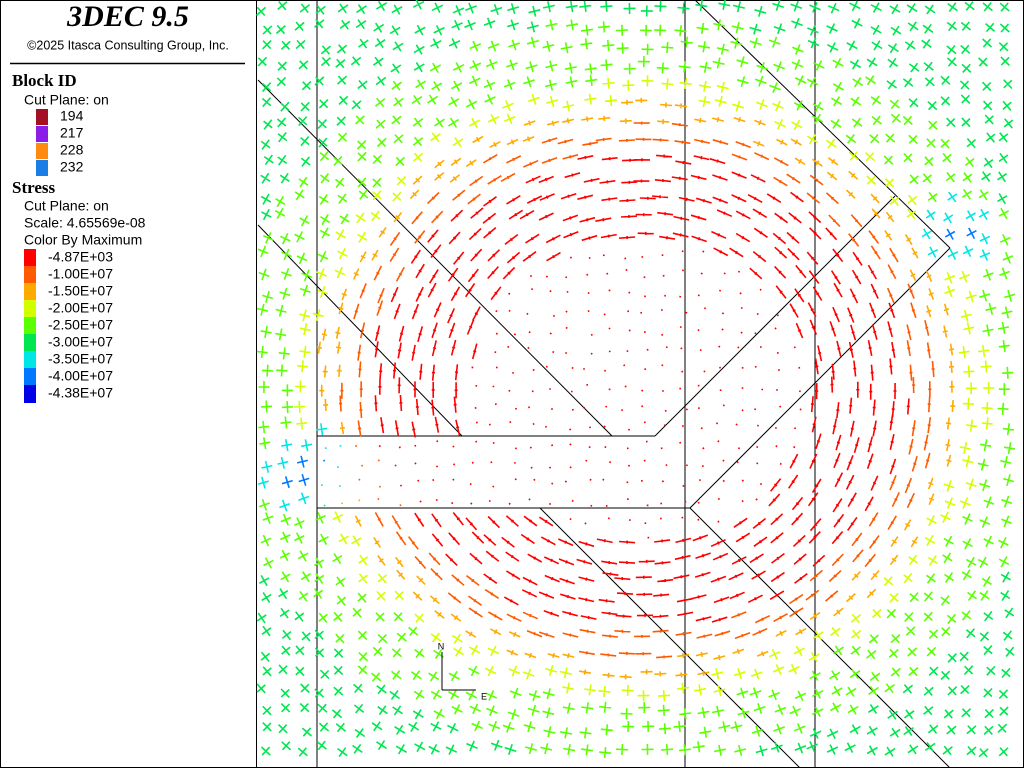  What do you see at coordinates (127, 16) in the screenshot?
I see `app-title: 3DEC 9.5` at bounding box center [127, 16].